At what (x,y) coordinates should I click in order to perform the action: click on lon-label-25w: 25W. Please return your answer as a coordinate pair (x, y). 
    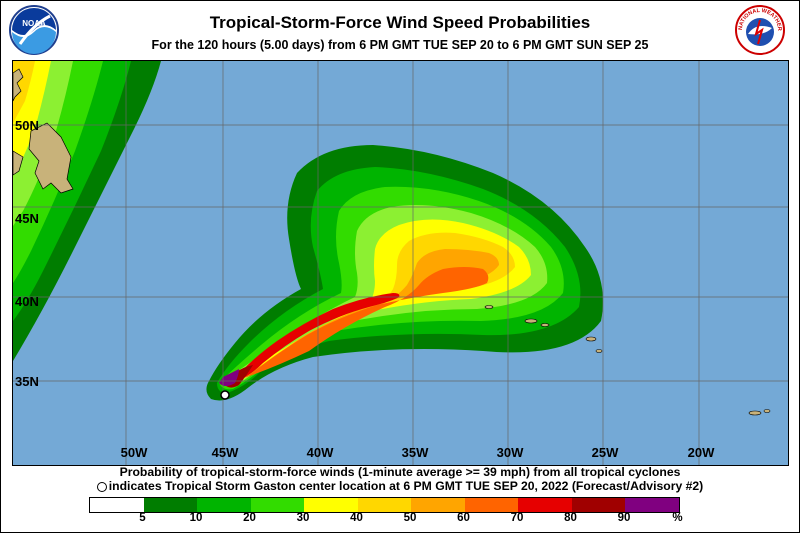
    Looking at the image, I should click on (605, 452).